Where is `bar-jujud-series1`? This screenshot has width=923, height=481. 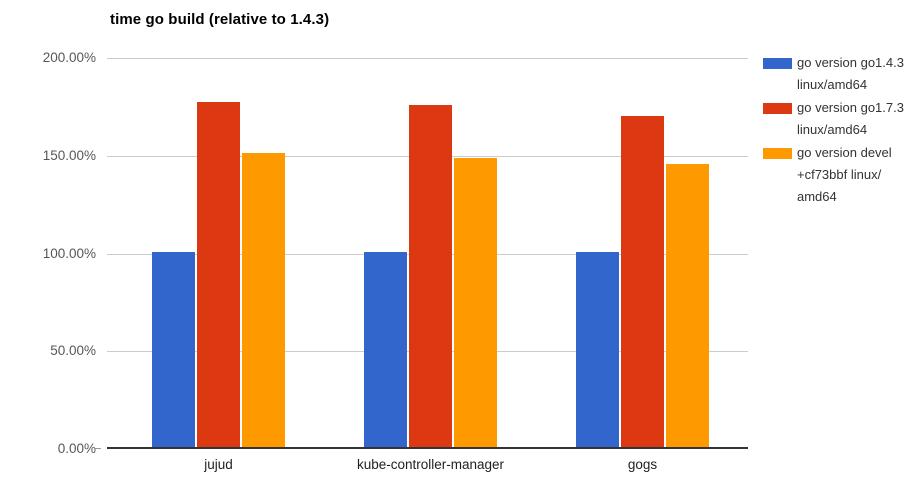 bar-jujud-series1 is located at coordinates (173, 349).